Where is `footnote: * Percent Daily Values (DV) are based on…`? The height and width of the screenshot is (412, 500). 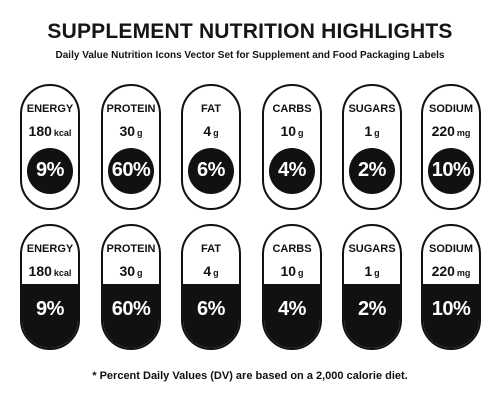 footnote: * Percent Daily Values (DV) are based on… is located at coordinates (250, 376).